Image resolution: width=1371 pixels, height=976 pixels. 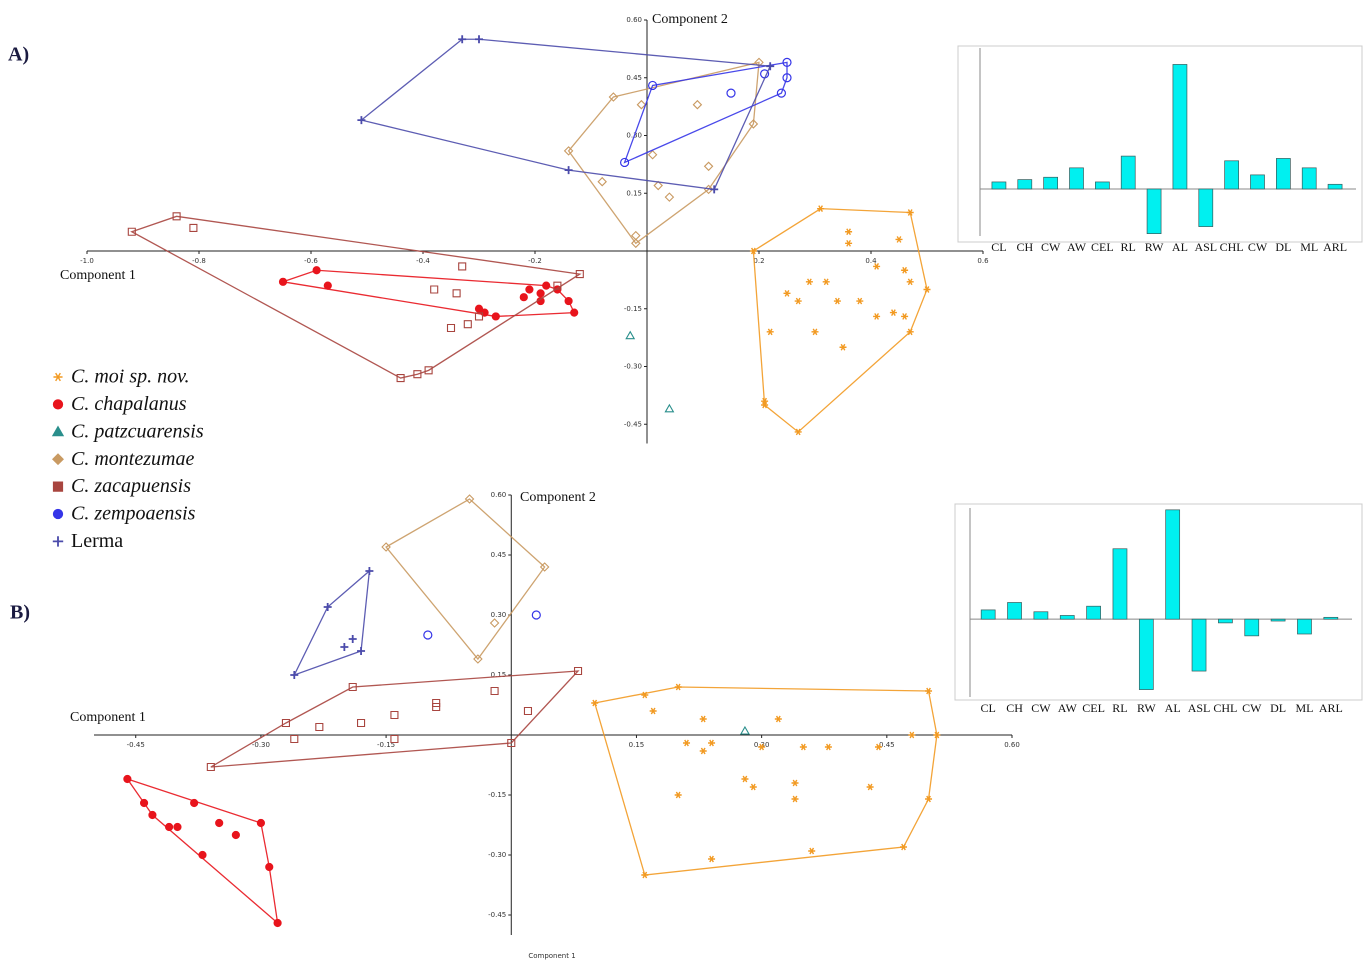 What do you see at coordinates (633, 424) in the screenshot?
I see `y-tick-label: -0.45` at bounding box center [633, 424].